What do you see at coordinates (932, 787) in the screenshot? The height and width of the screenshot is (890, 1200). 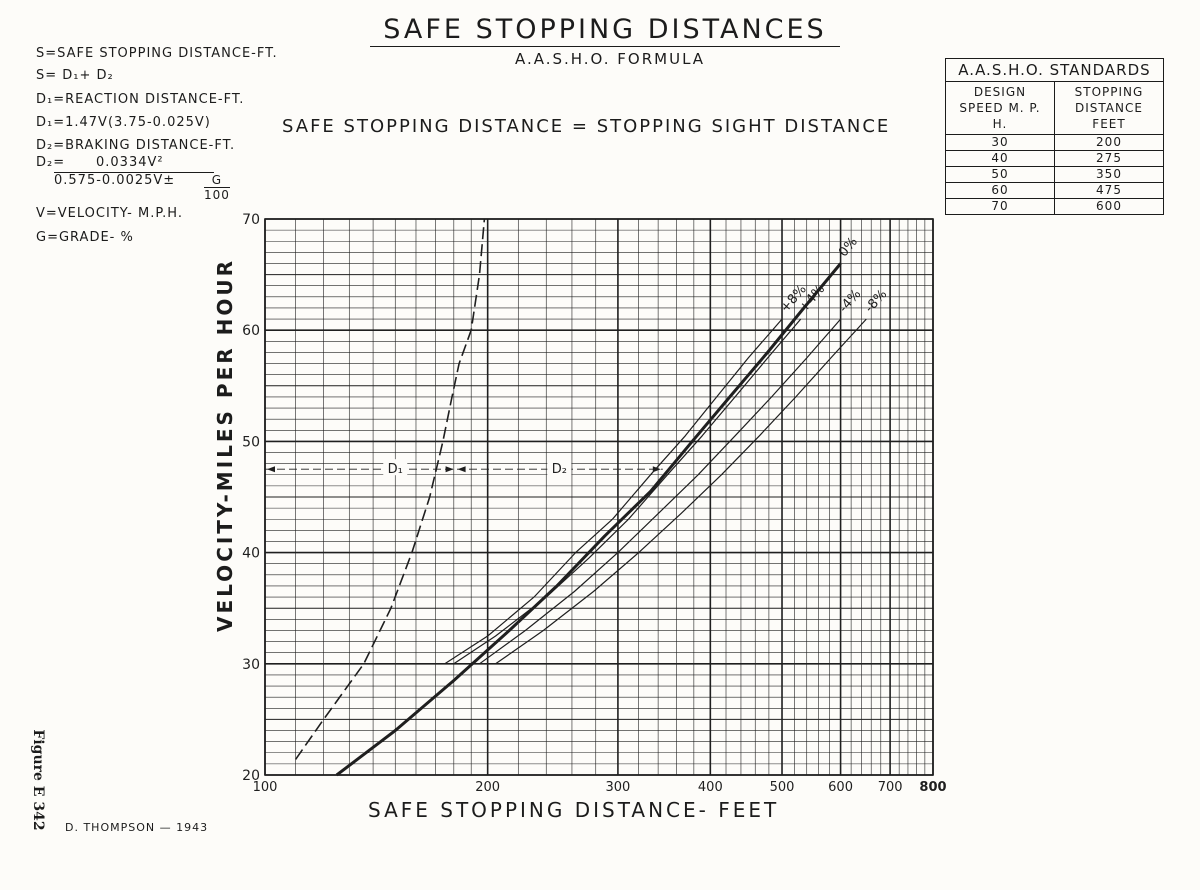 I see `x-tick-label: 800` at bounding box center [932, 787].